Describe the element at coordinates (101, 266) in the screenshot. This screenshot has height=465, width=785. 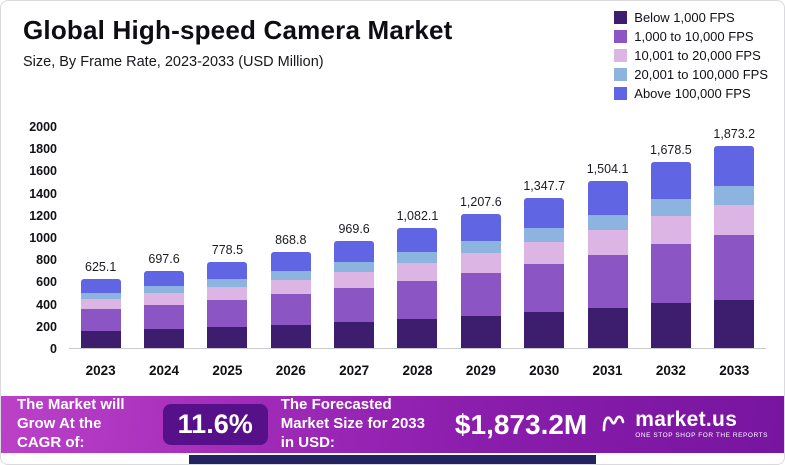
I see `bar-total-label: 625.1` at that location.